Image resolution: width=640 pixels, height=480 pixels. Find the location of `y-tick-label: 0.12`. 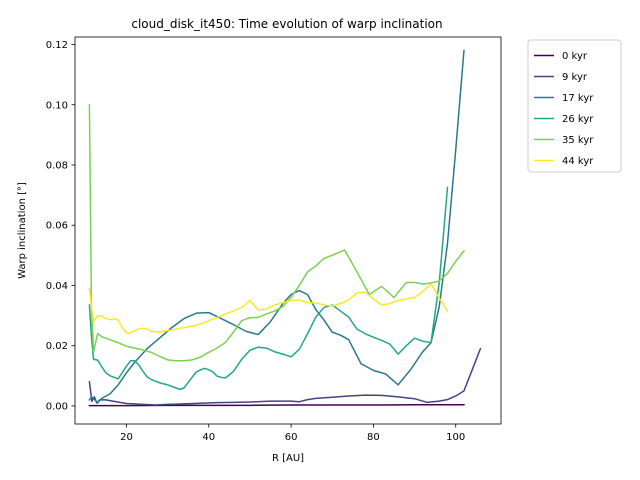

y-tick-label: 0.12 is located at coordinates (57, 45).